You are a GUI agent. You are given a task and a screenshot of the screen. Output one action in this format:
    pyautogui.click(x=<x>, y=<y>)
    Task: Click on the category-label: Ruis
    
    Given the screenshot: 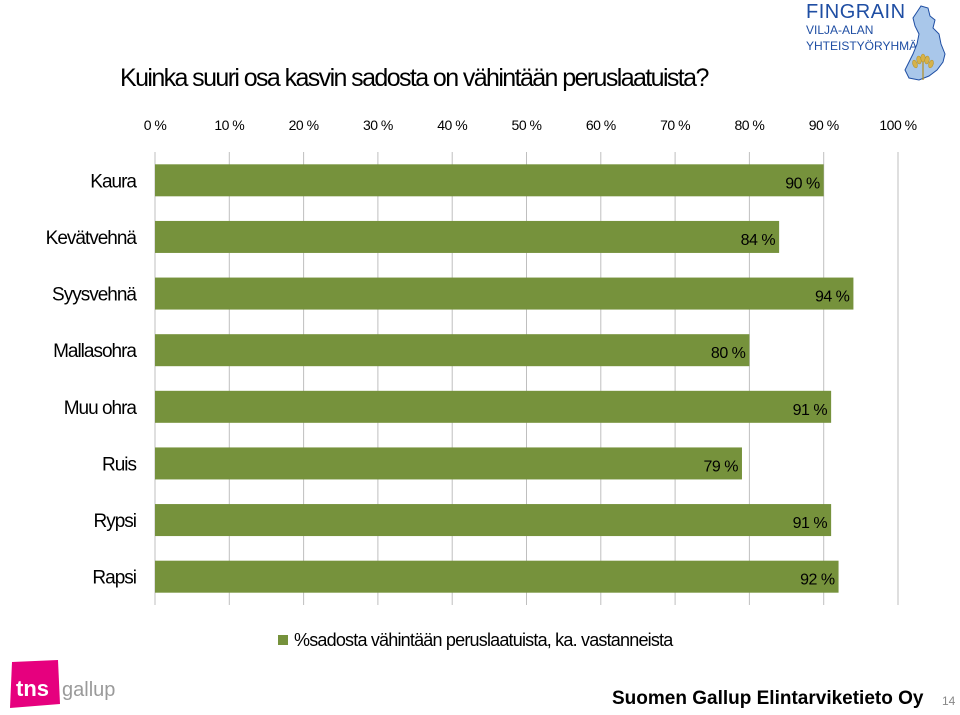 What is the action you would take?
    pyautogui.click(x=119, y=464)
    